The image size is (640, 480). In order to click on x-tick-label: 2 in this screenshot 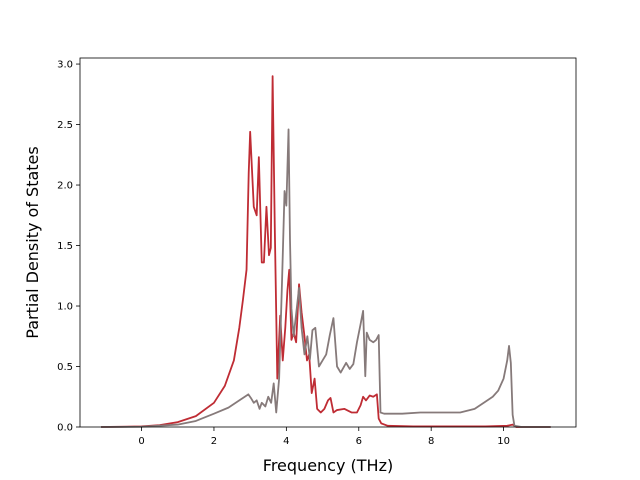, I will do `click(214, 441)`.